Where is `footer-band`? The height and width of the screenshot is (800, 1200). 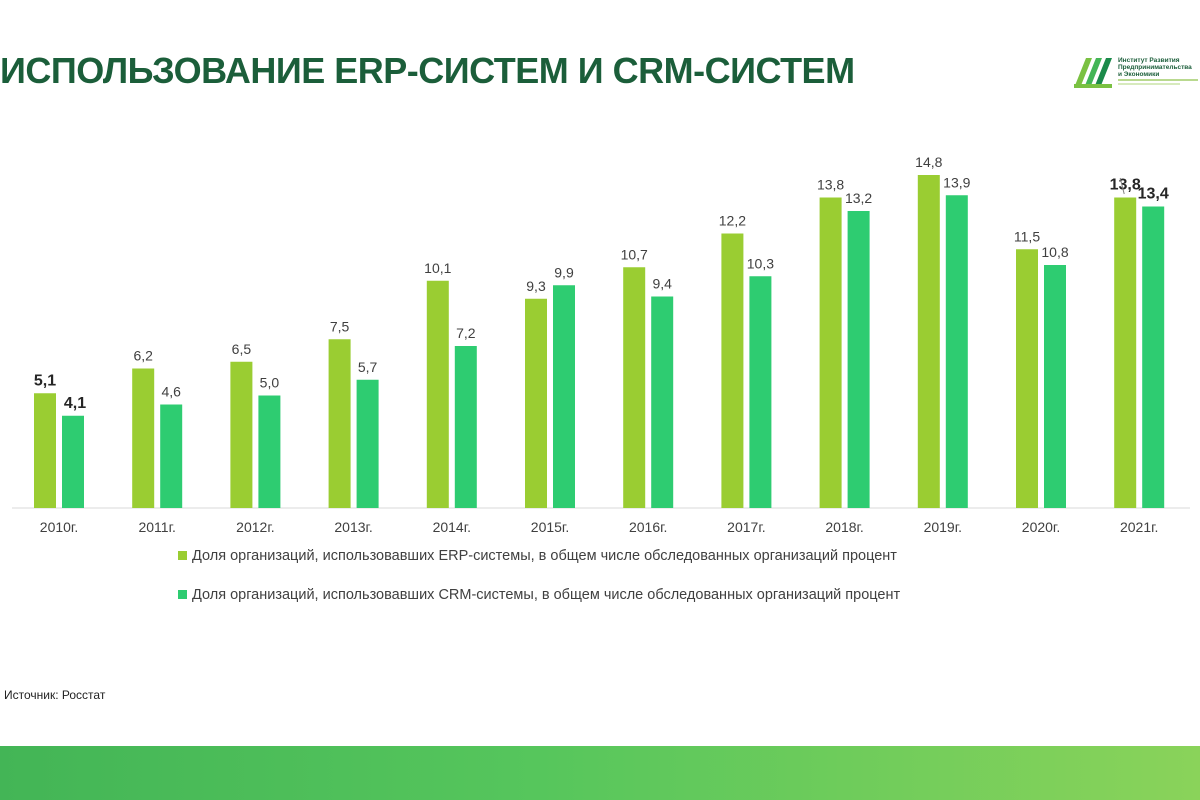 footer-band is located at coordinates (600, 773).